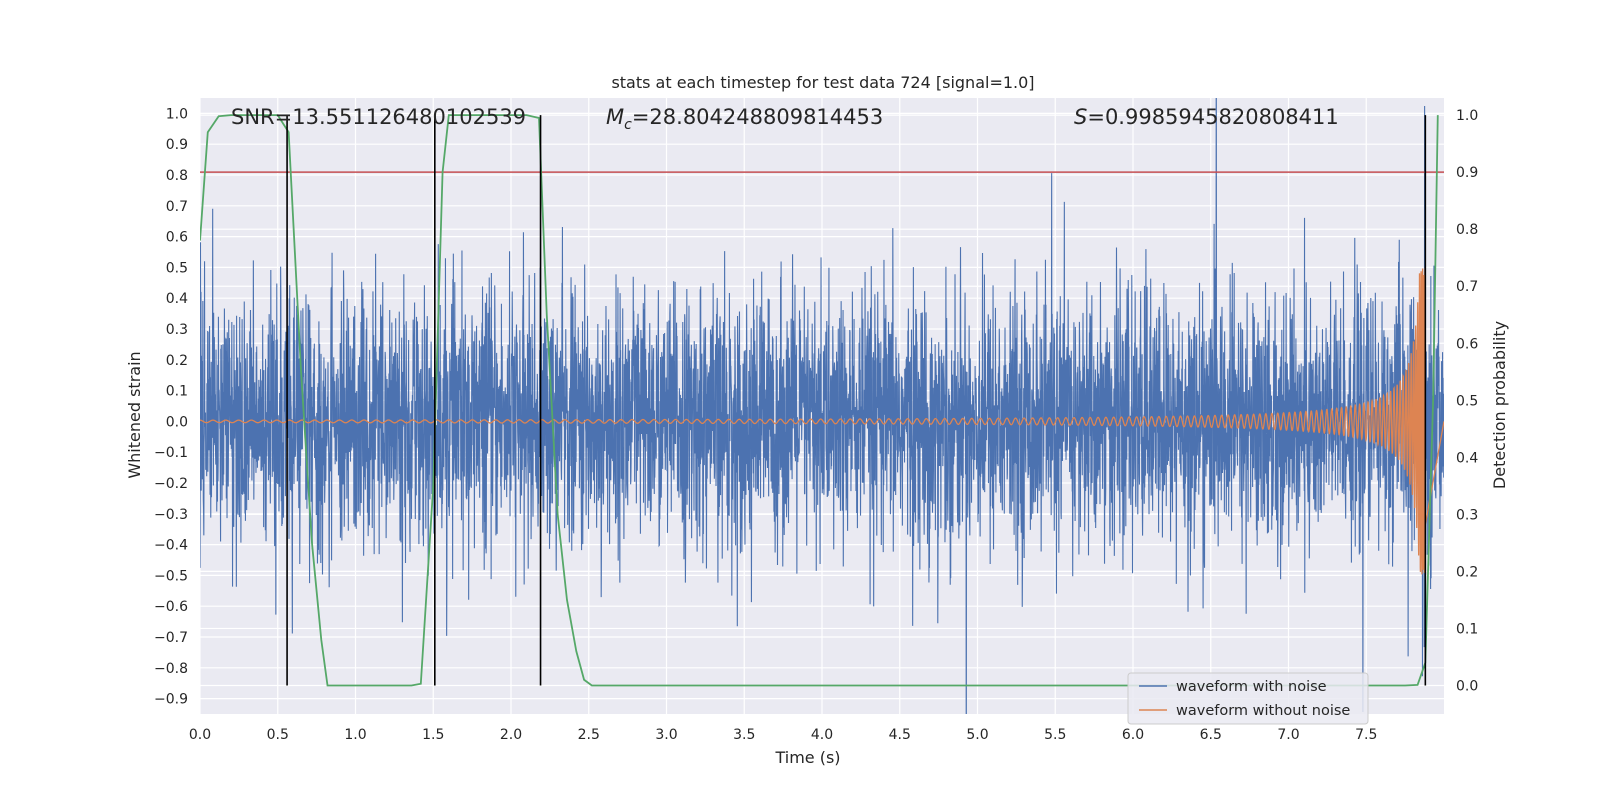  I want to click on y2-tick-label: 0.1, so click(1467, 629).